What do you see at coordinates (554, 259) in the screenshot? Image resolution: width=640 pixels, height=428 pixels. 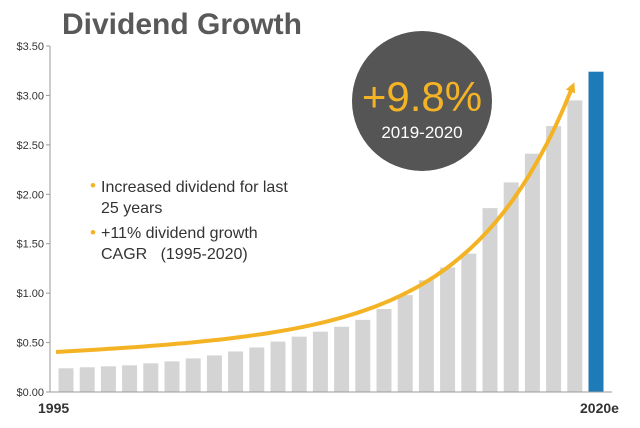 I see `bar-2018` at bounding box center [554, 259].